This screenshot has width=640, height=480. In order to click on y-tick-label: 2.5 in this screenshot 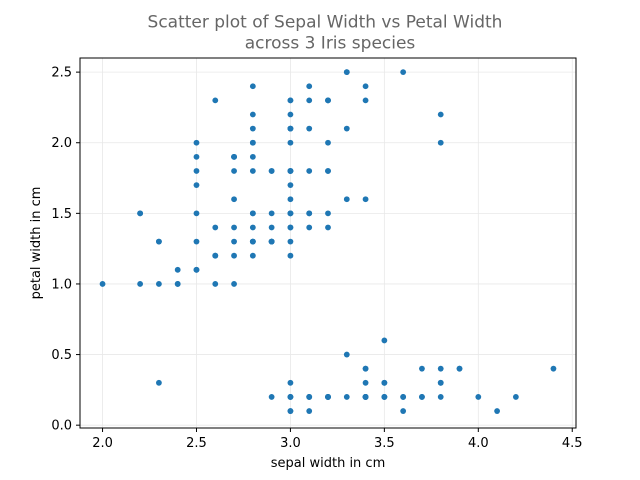, I will do `click(61, 73)`.